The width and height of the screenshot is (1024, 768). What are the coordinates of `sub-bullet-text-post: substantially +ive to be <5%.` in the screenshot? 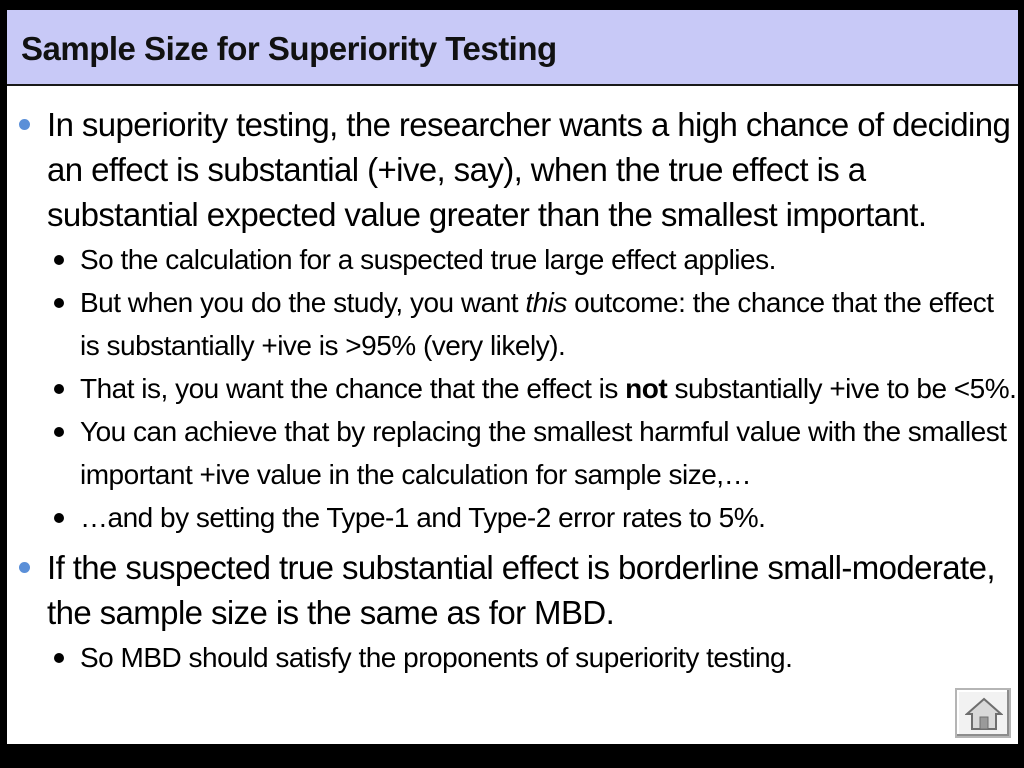 It's located at (841, 388).